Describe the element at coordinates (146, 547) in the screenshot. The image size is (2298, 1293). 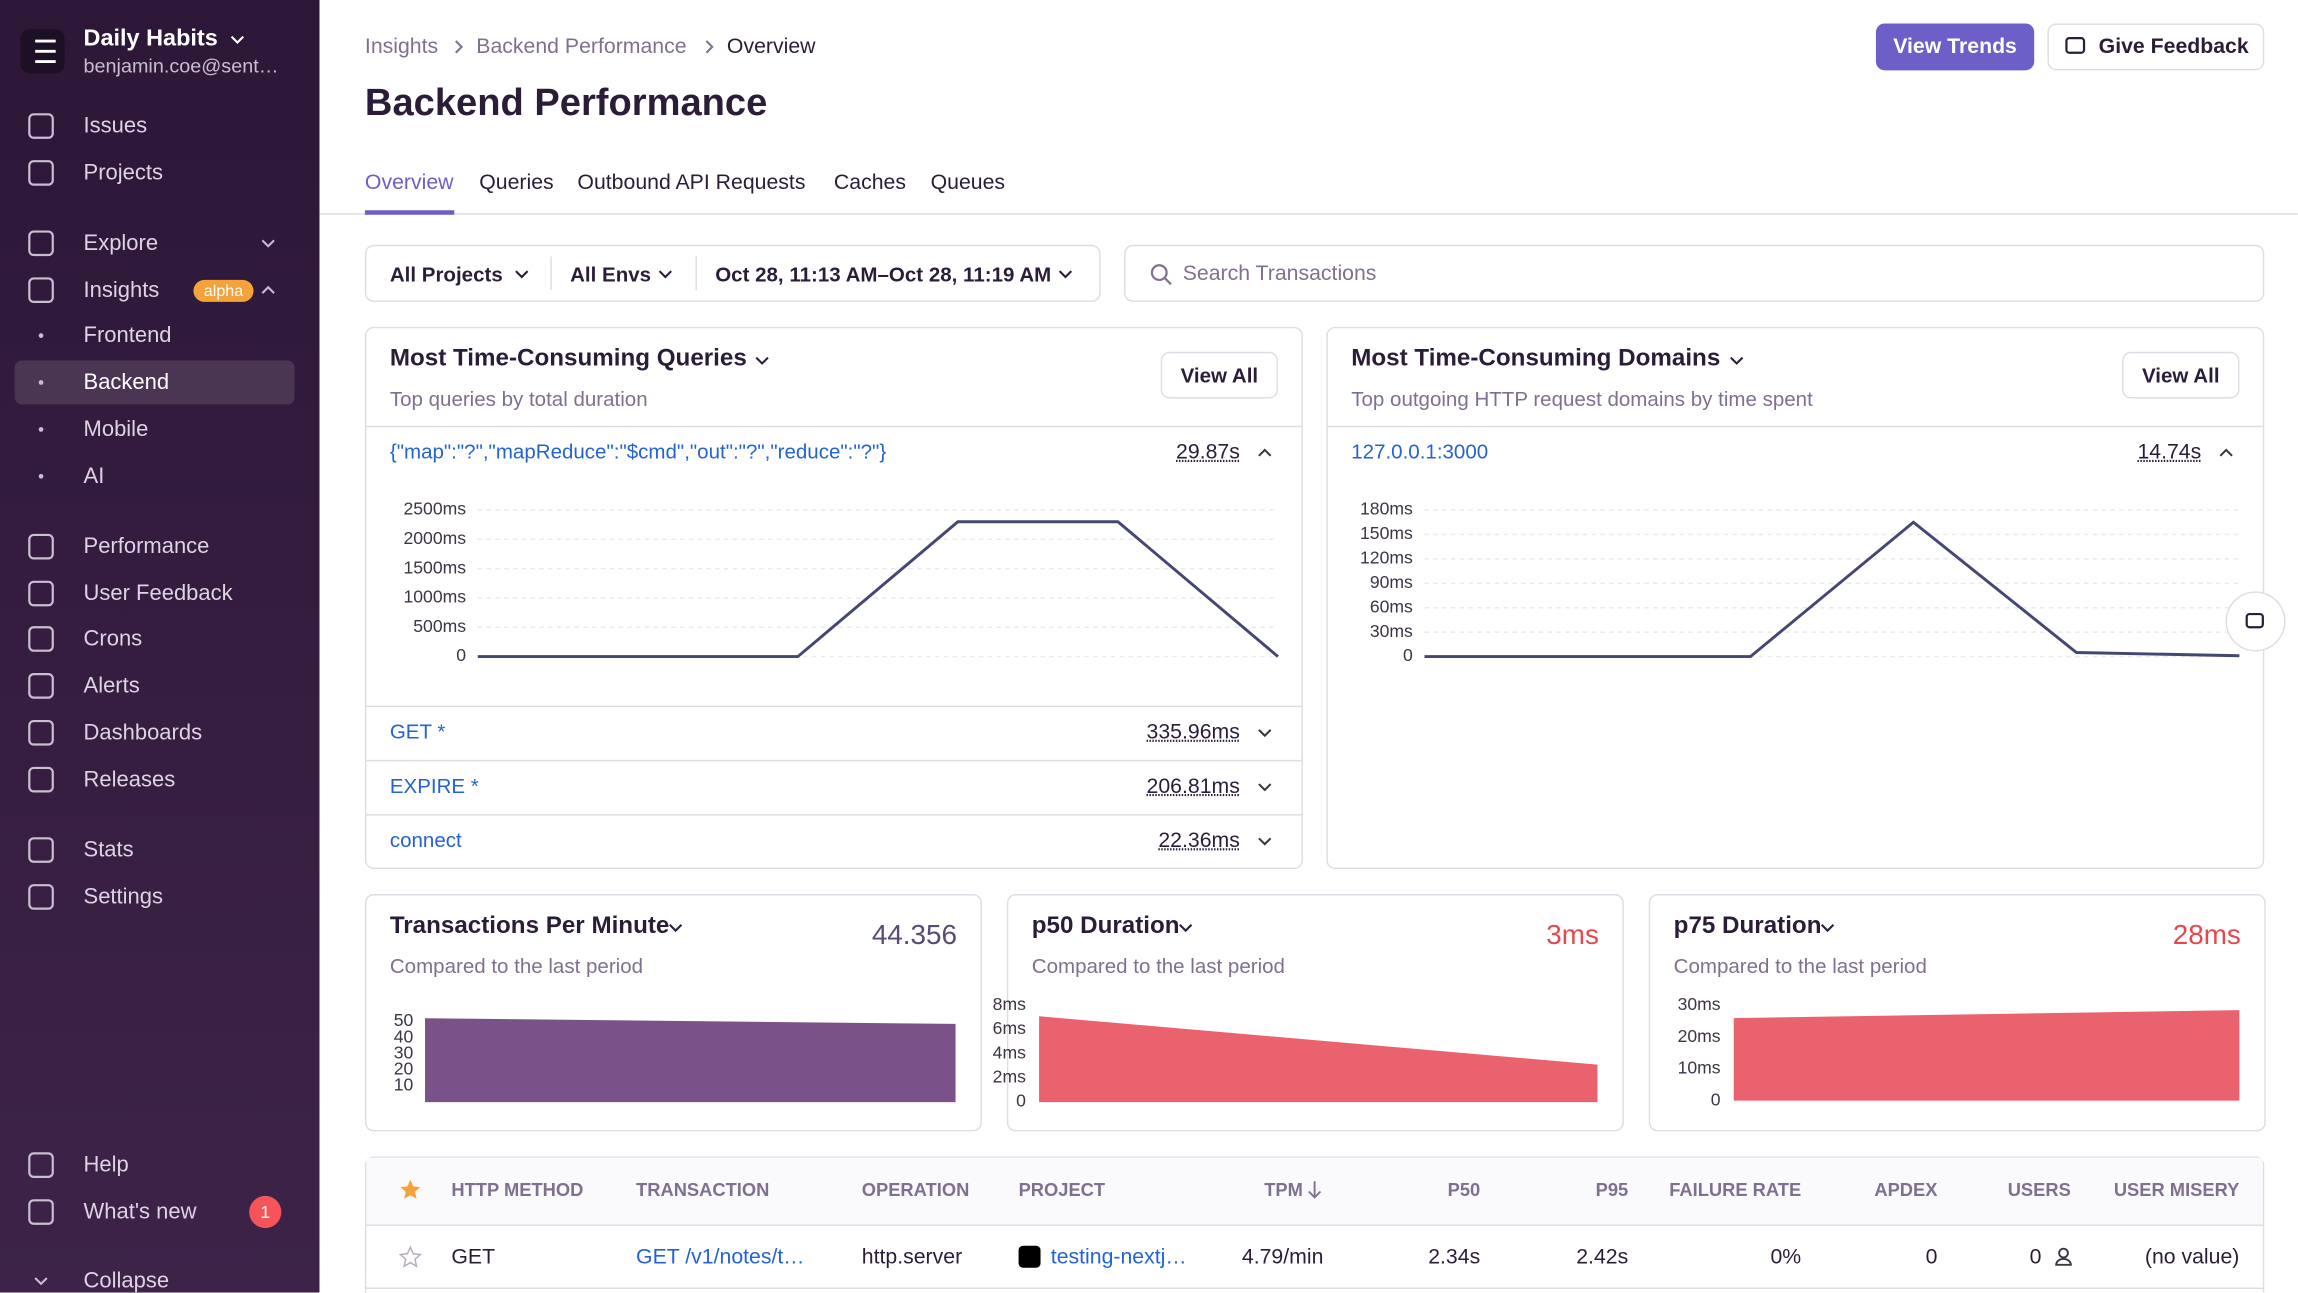
I see `nav-item: Performance` at that location.